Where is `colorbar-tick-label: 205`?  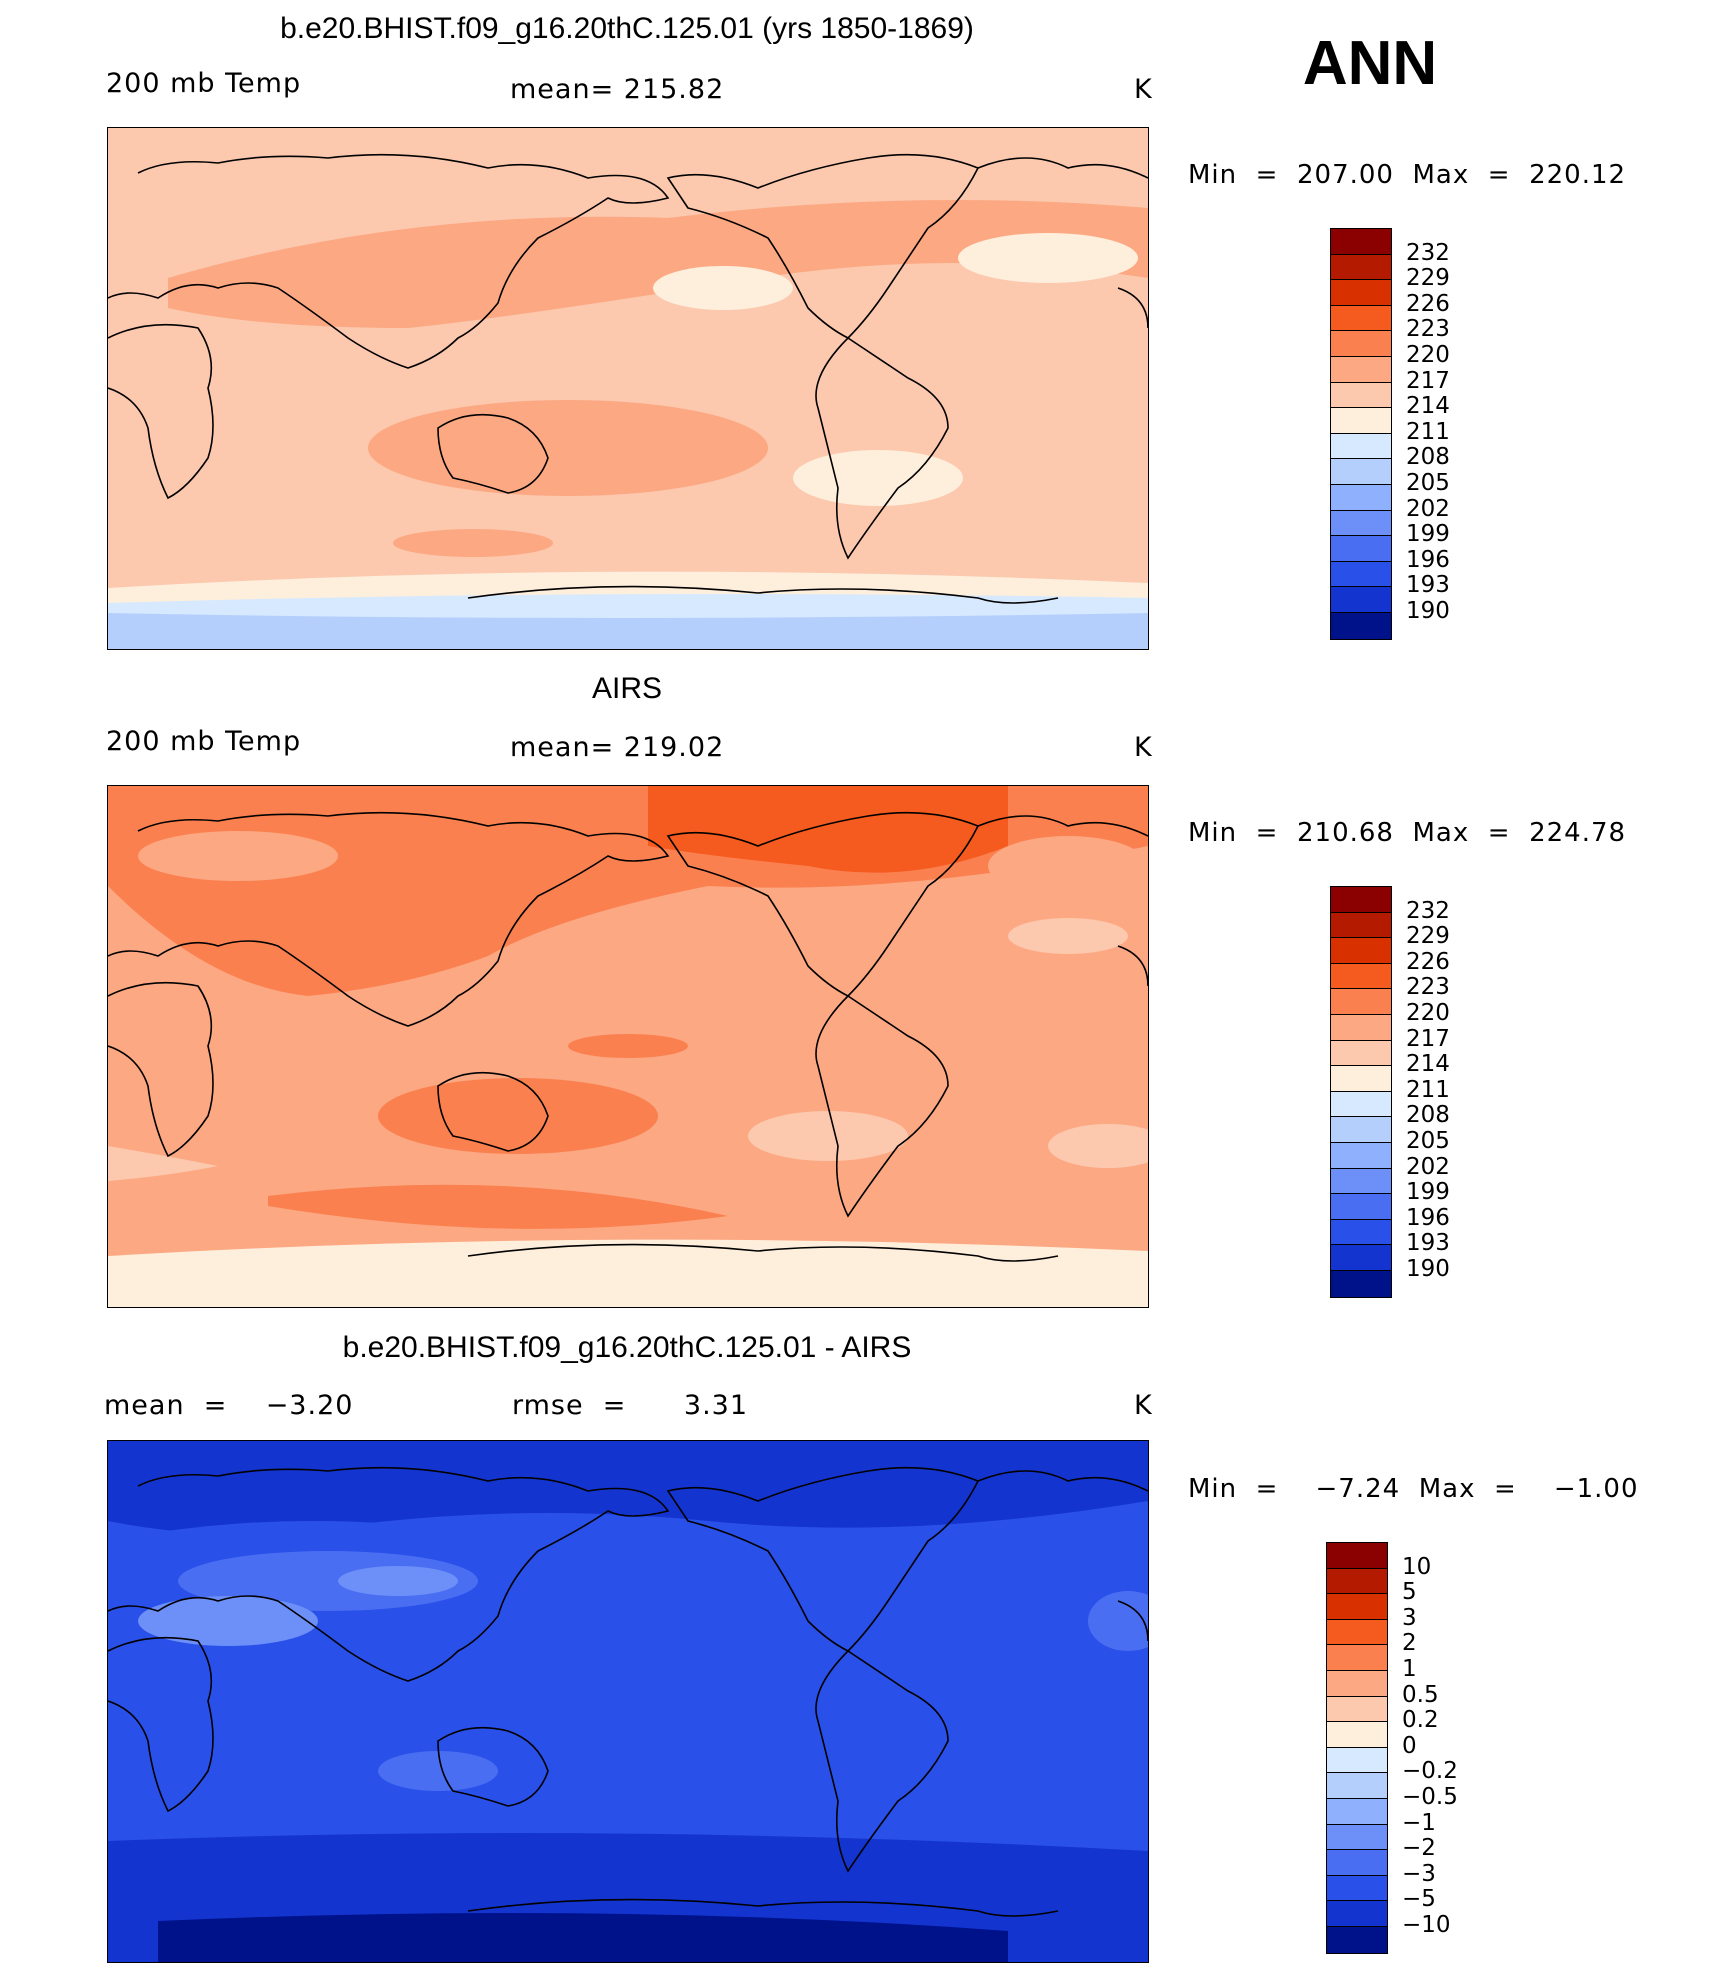 colorbar-tick-label: 205 is located at coordinates (1428, 1141).